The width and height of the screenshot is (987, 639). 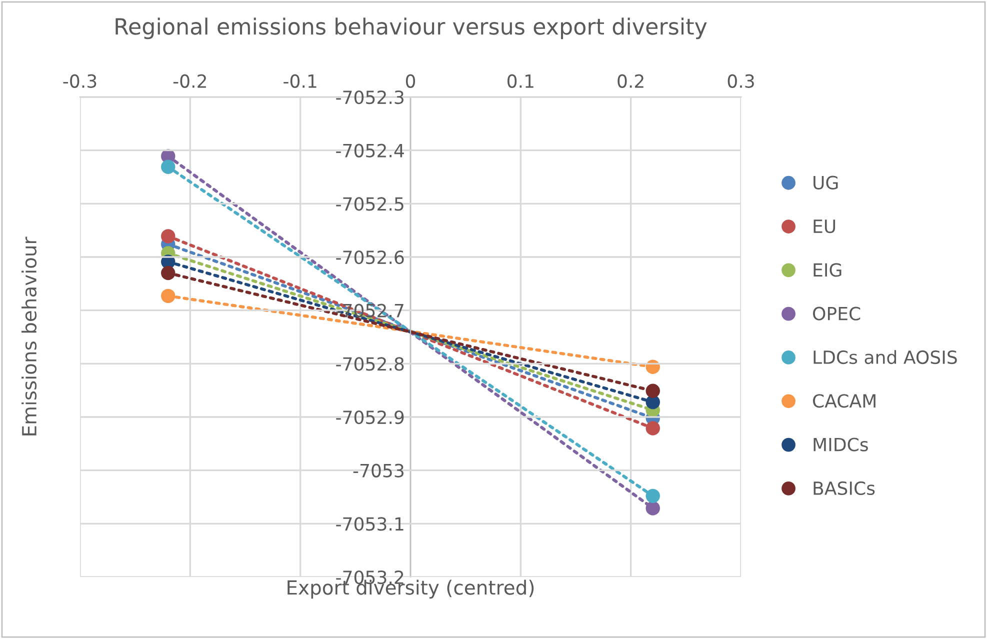 I want to click on legend-label: BASICs, so click(x=844, y=488).